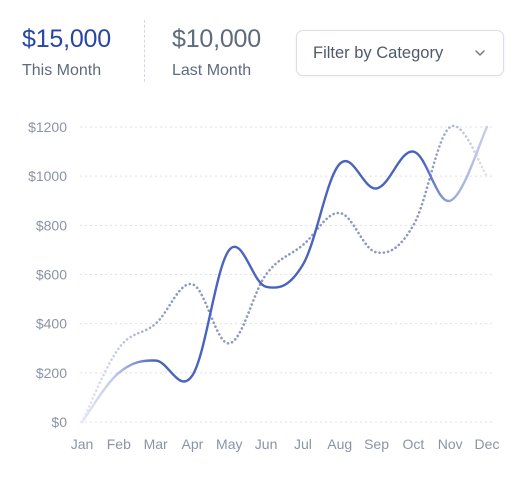 Image resolution: width=526 pixels, height=477 pixels. I want to click on stat-last-month: $10,000 Last Month, so click(216, 52).